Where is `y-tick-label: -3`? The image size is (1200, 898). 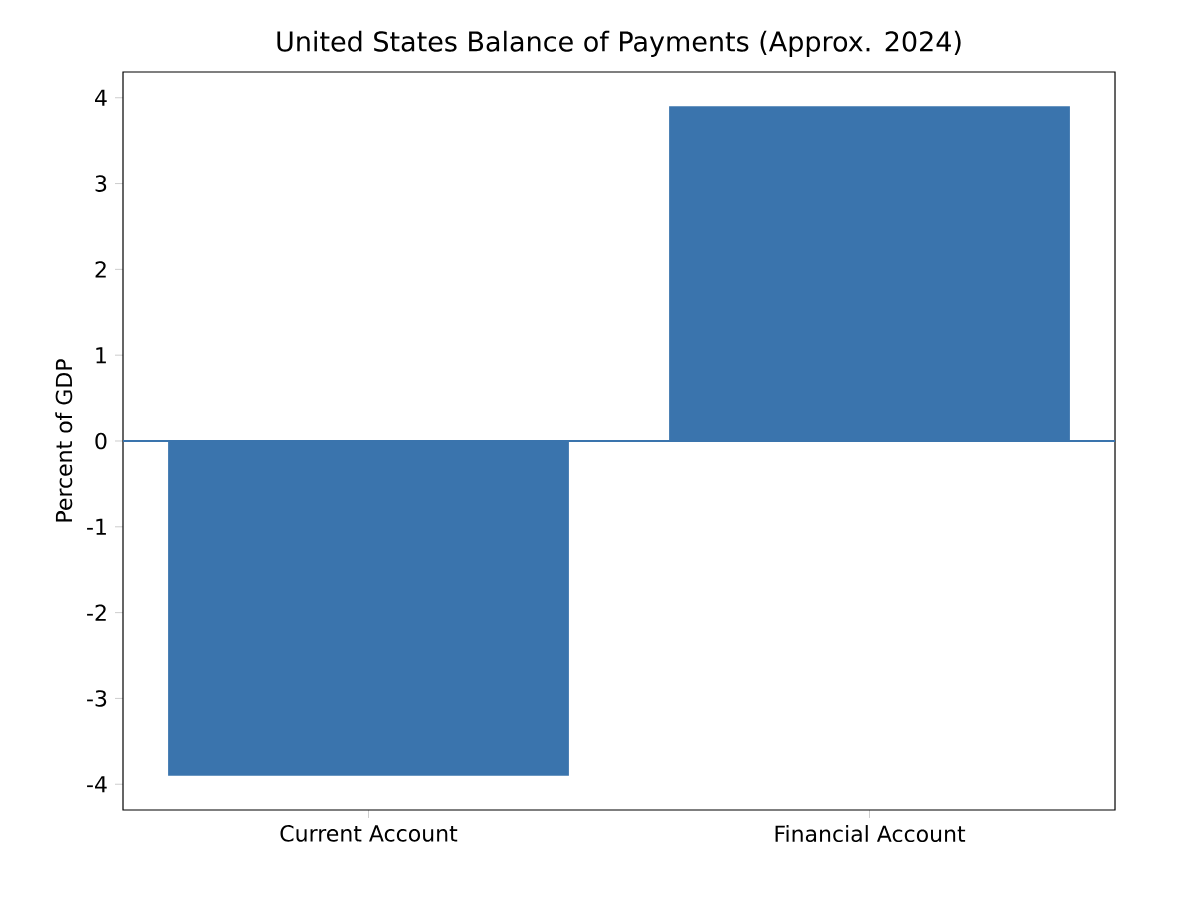 y-tick-label: -3 is located at coordinates (97, 698).